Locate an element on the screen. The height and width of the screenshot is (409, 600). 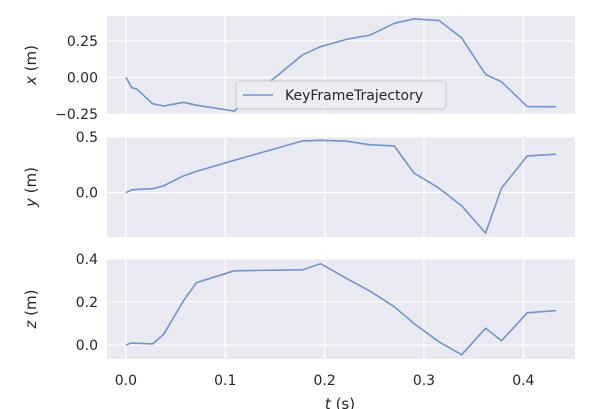
x-tick-label: 0.4 is located at coordinates (523, 381).